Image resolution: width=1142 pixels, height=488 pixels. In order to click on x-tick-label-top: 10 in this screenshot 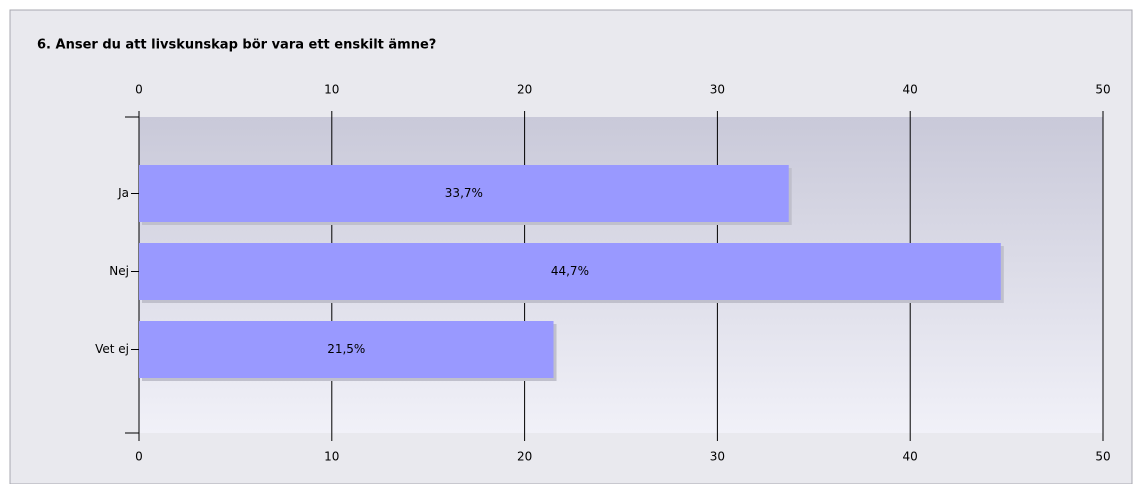, I will do `click(331, 90)`.